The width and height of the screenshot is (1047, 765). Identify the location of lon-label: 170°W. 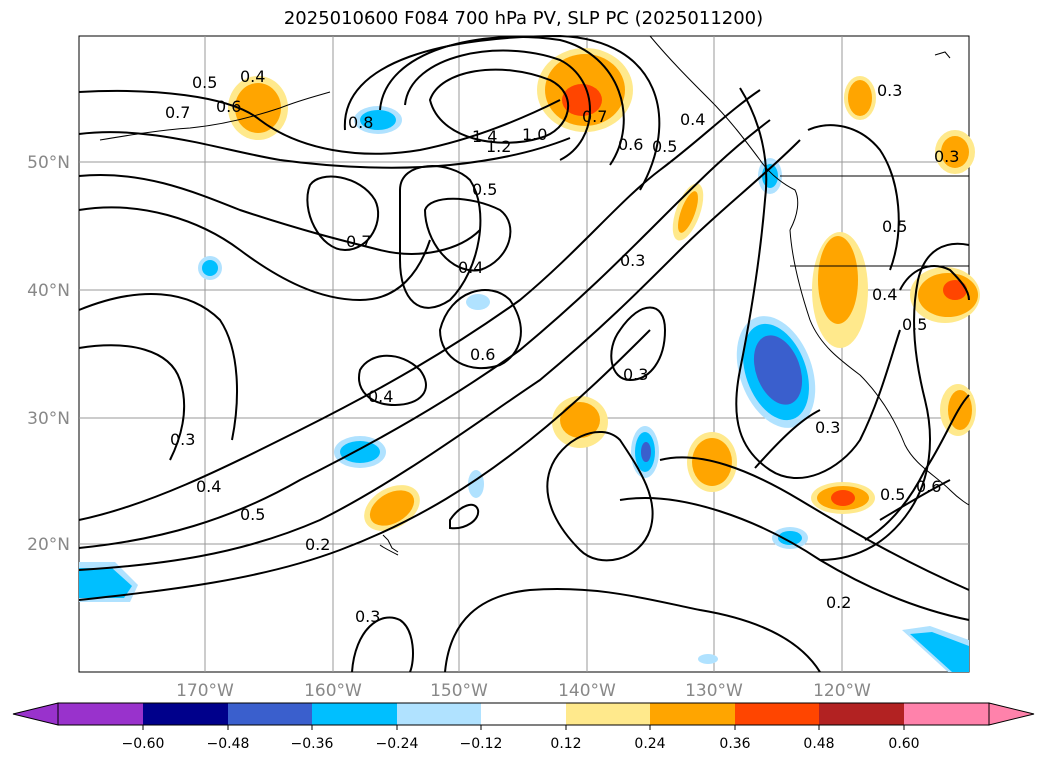
(205, 691).